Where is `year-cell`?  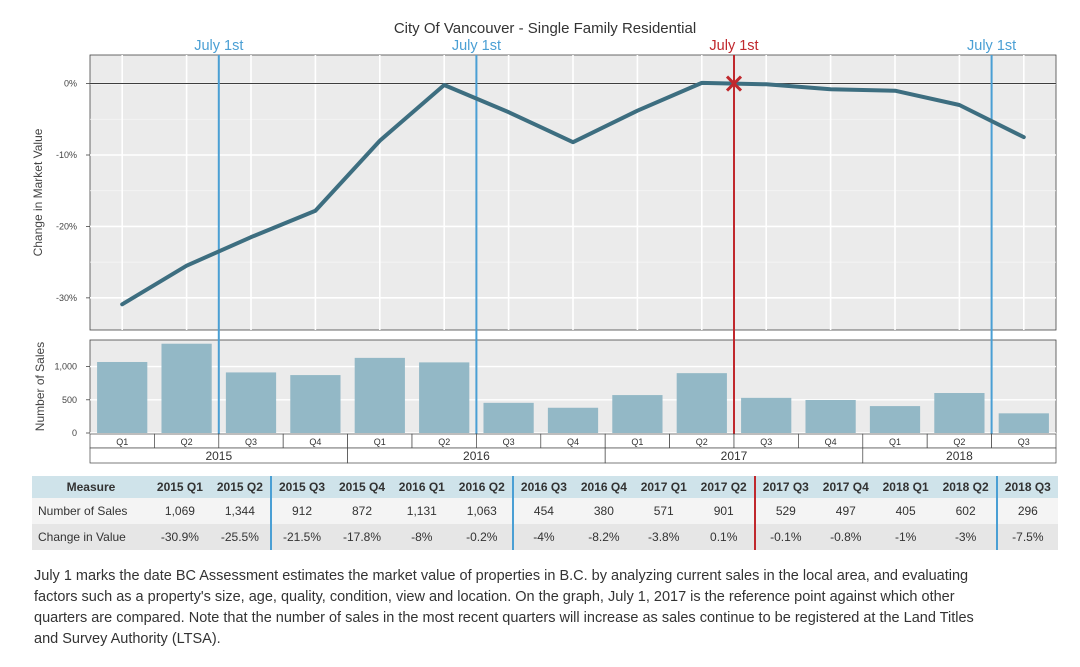
year-cell is located at coordinates (959, 455).